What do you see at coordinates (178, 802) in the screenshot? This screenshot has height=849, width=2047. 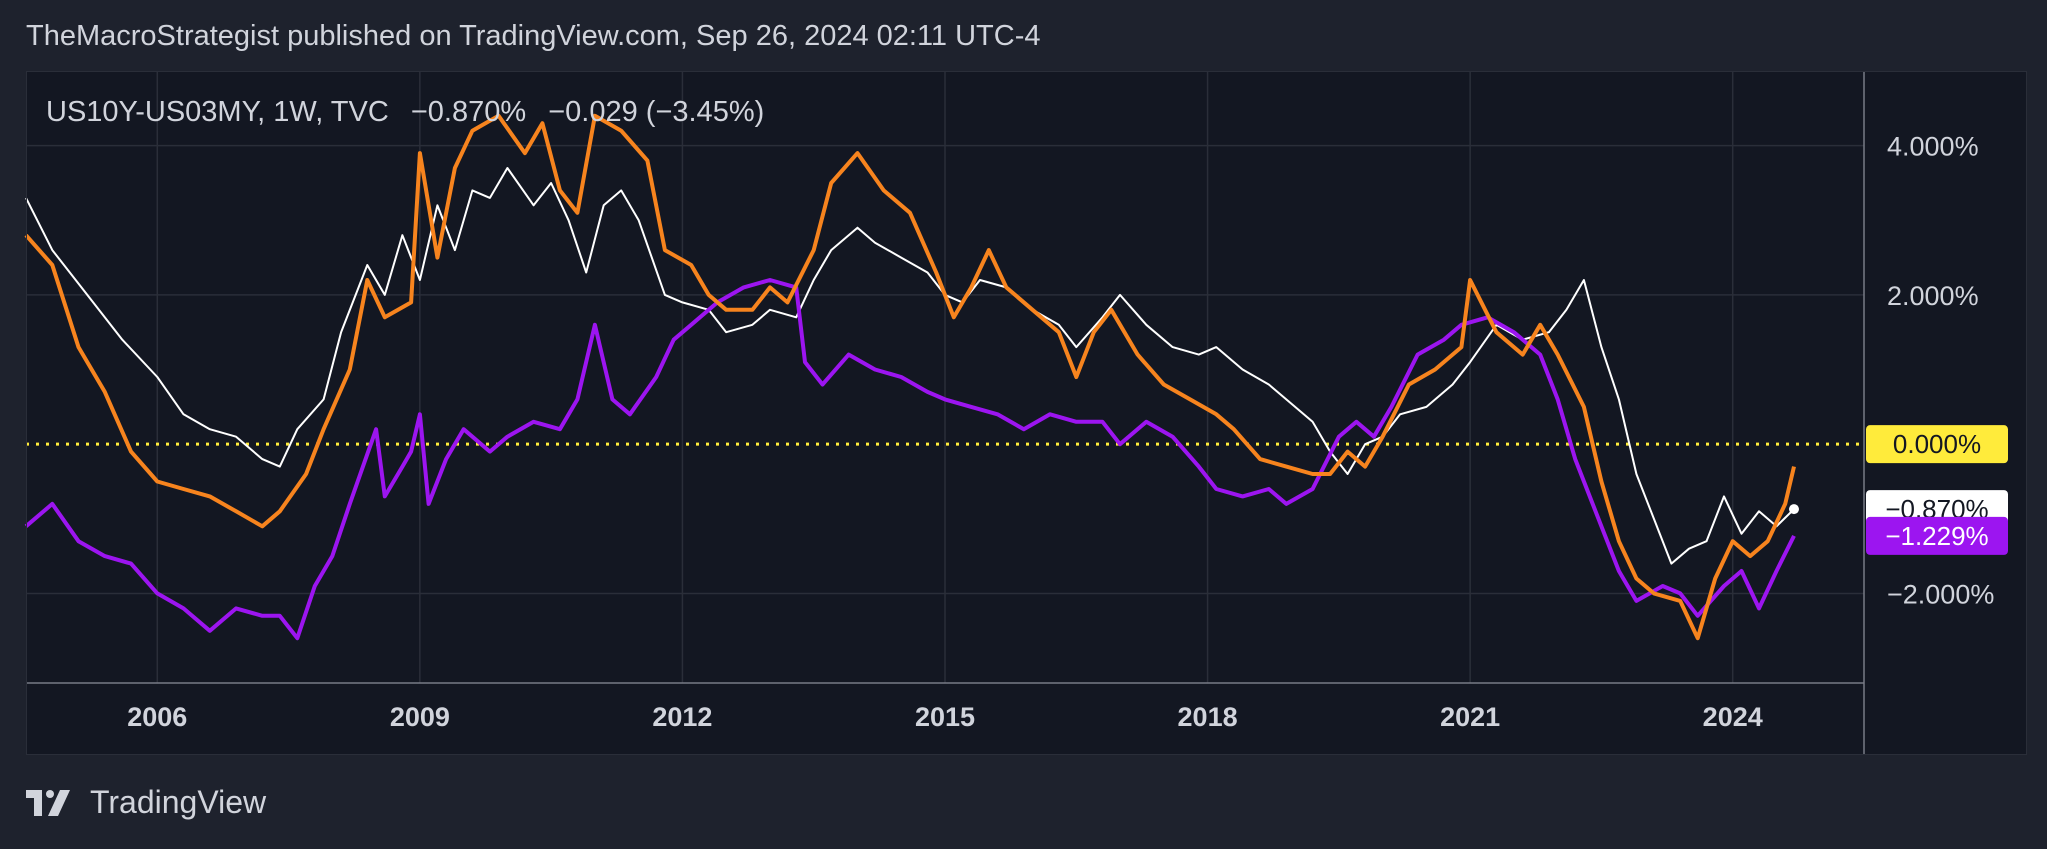 I see `brand-name: TradingView` at bounding box center [178, 802].